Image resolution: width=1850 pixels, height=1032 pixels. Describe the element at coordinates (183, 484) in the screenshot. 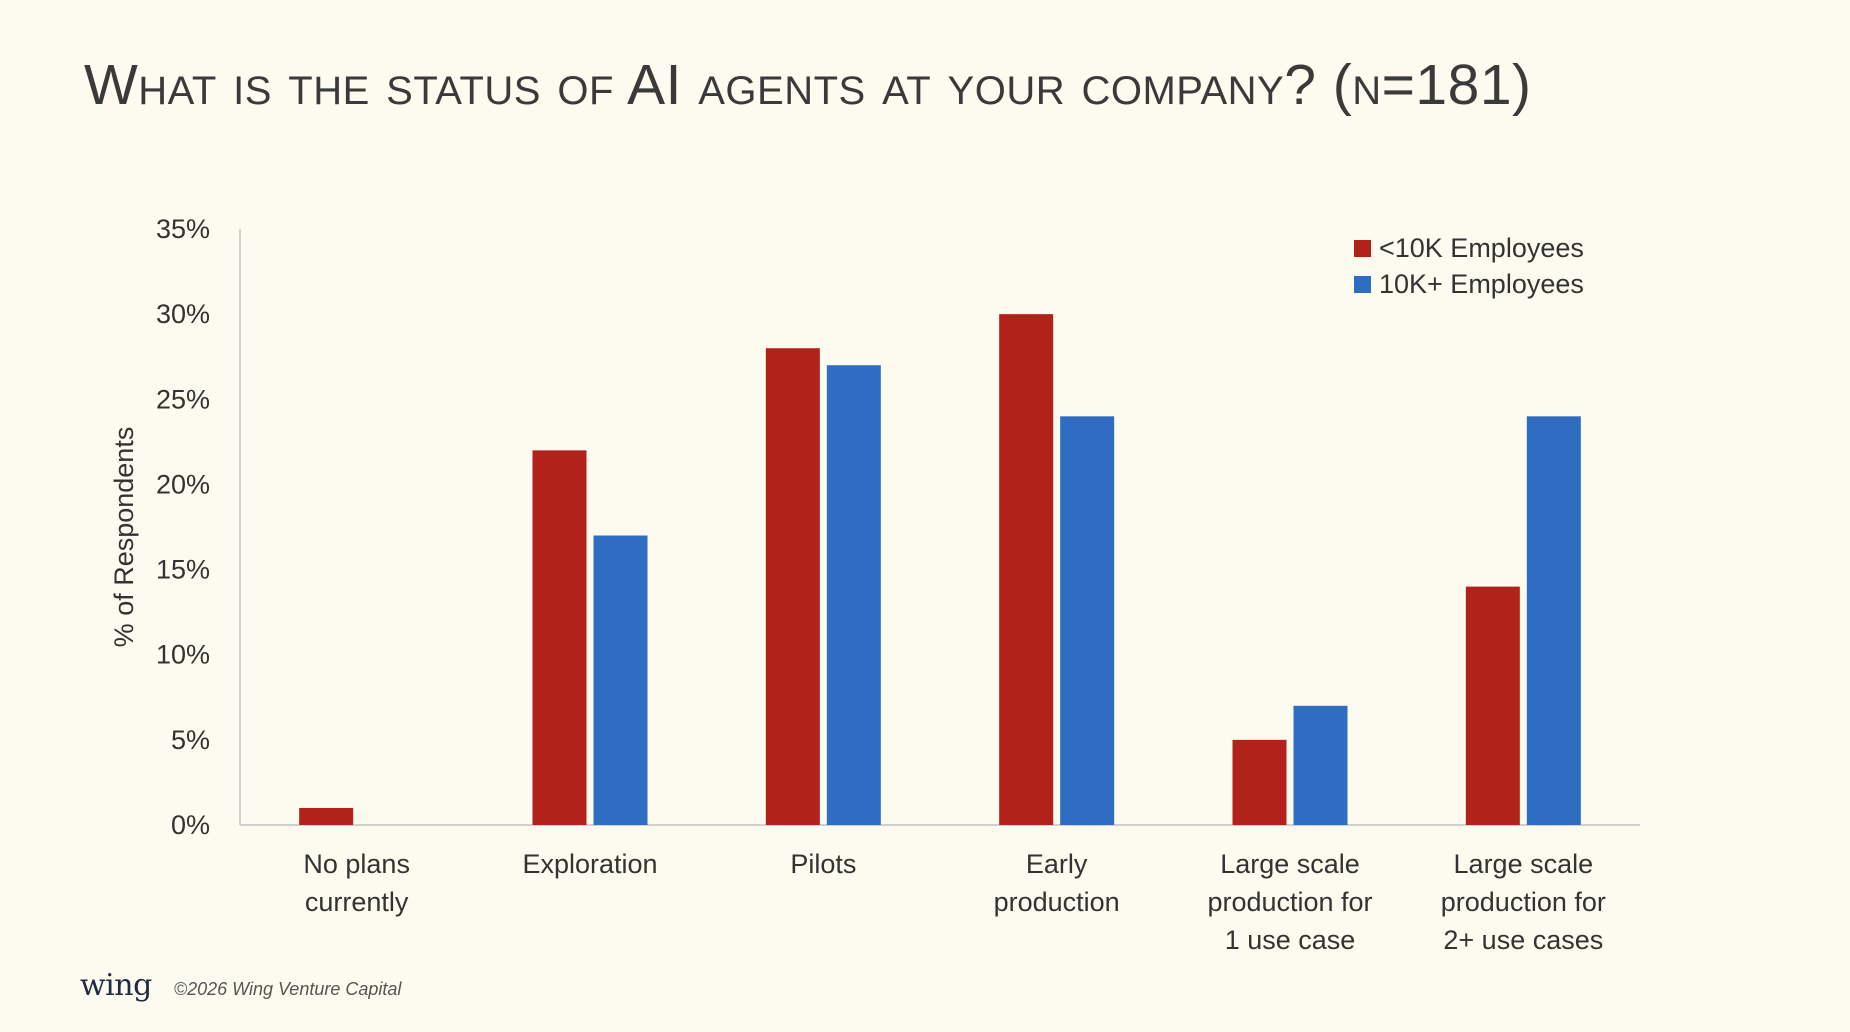

I see `y-tick-label: 20%` at that location.